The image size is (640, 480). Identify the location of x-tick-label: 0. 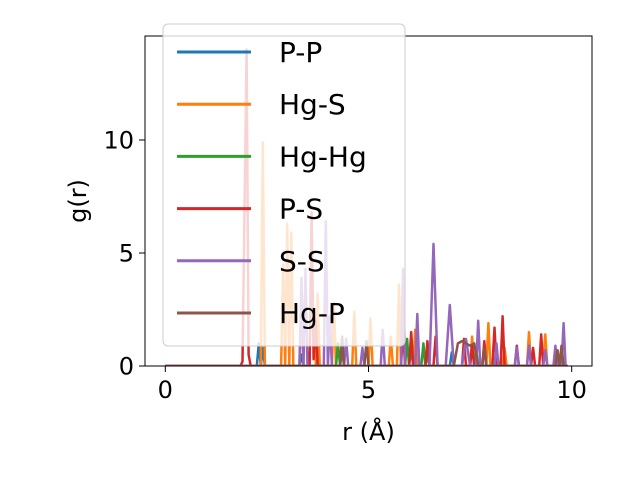
(165, 390).